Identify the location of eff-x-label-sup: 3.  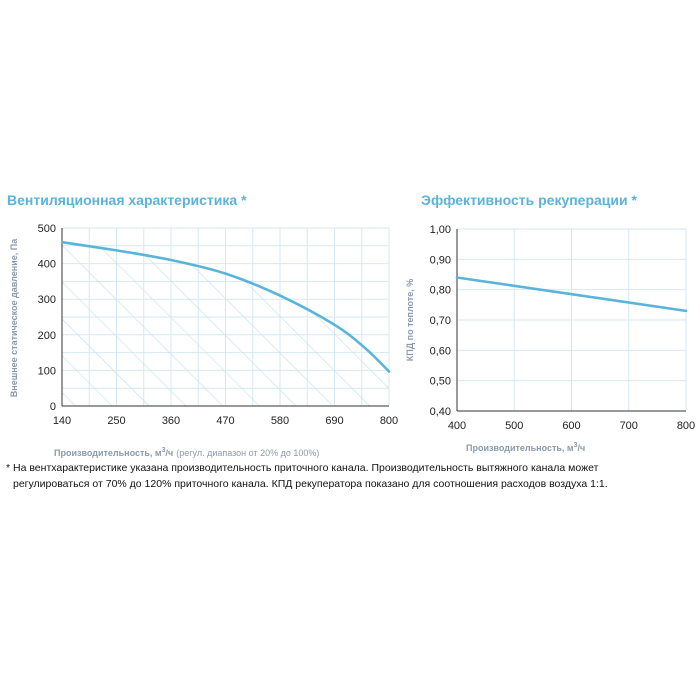
(576, 445).